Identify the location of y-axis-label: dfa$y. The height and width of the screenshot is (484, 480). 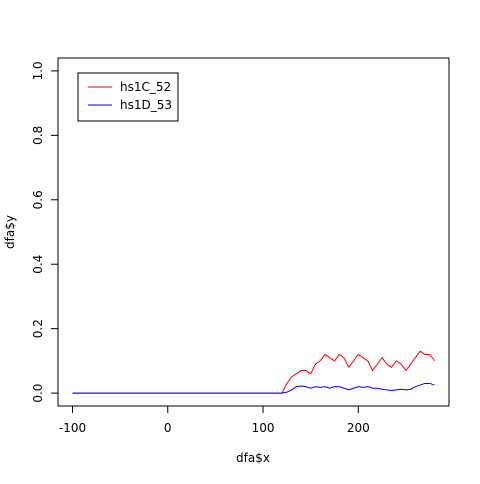
(10, 232).